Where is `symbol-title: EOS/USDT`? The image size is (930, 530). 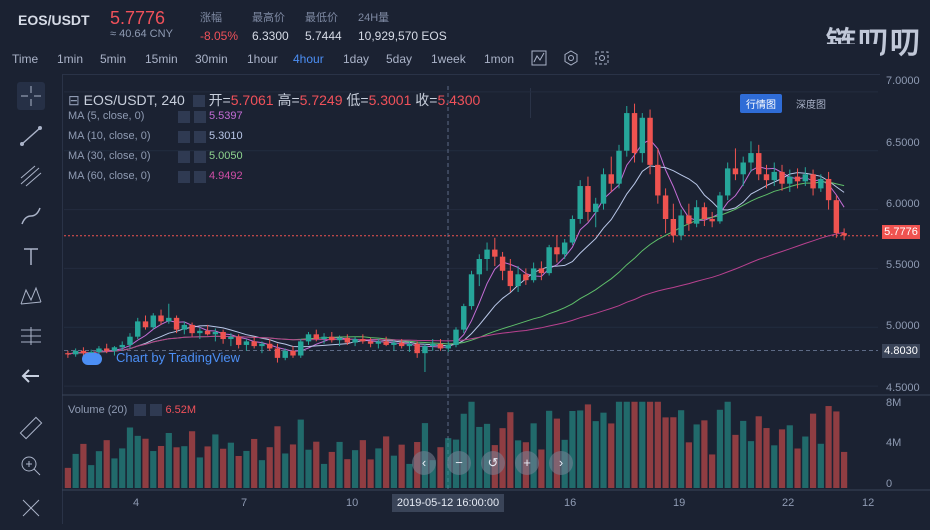 symbol-title: EOS/USDT is located at coordinates (54, 20).